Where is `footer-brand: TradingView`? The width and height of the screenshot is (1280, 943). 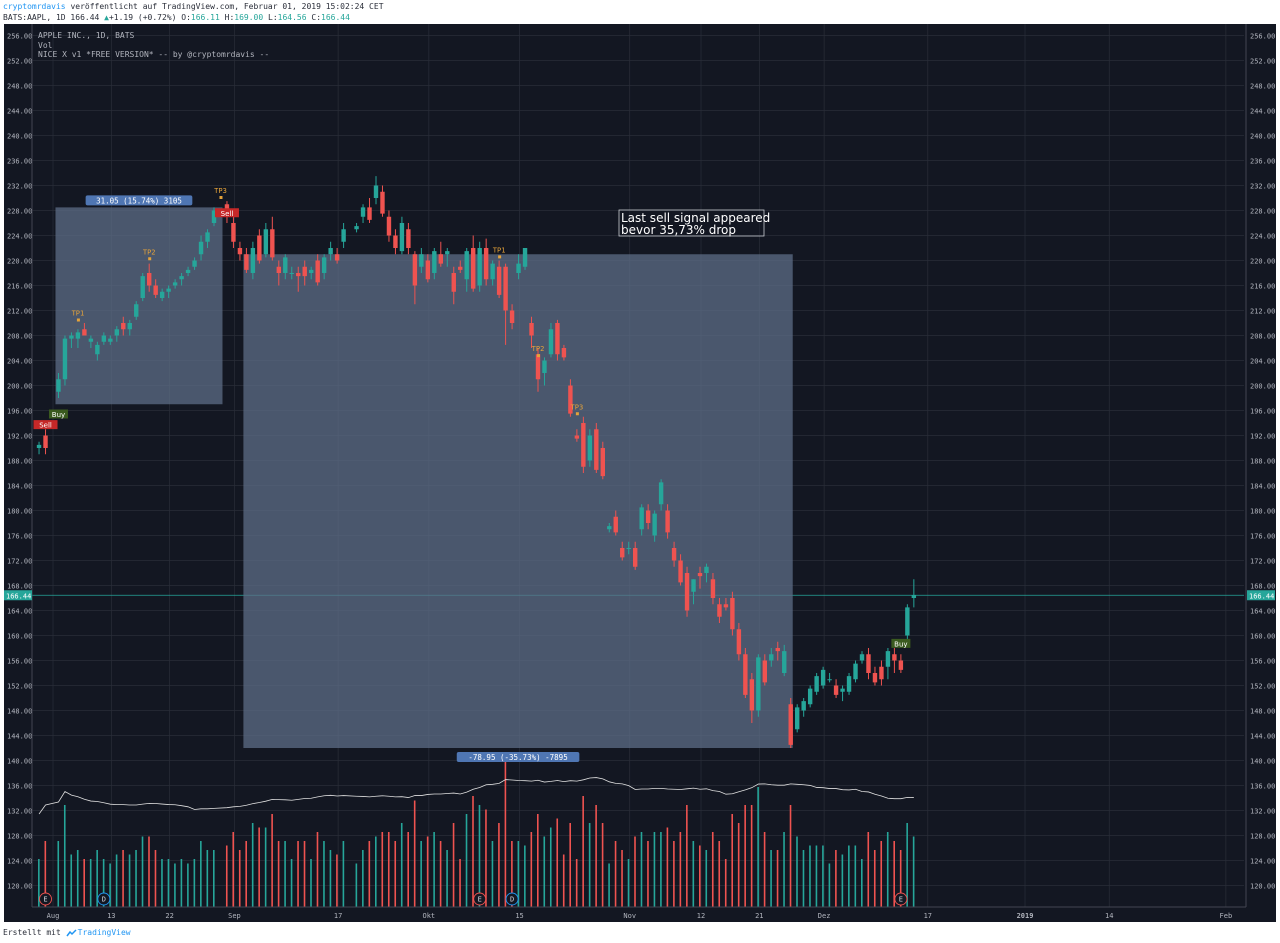
footer-brand: TradingView is located at coordinates (104, 932).